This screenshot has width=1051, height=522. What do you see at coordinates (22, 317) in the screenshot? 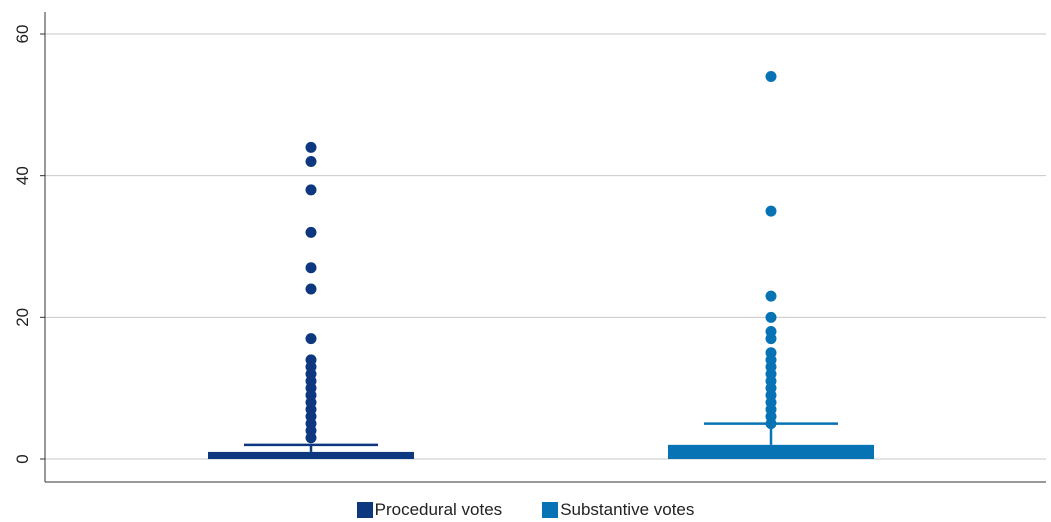
I see `y-tick-label-20: 20` at bounding box center [22, 317].